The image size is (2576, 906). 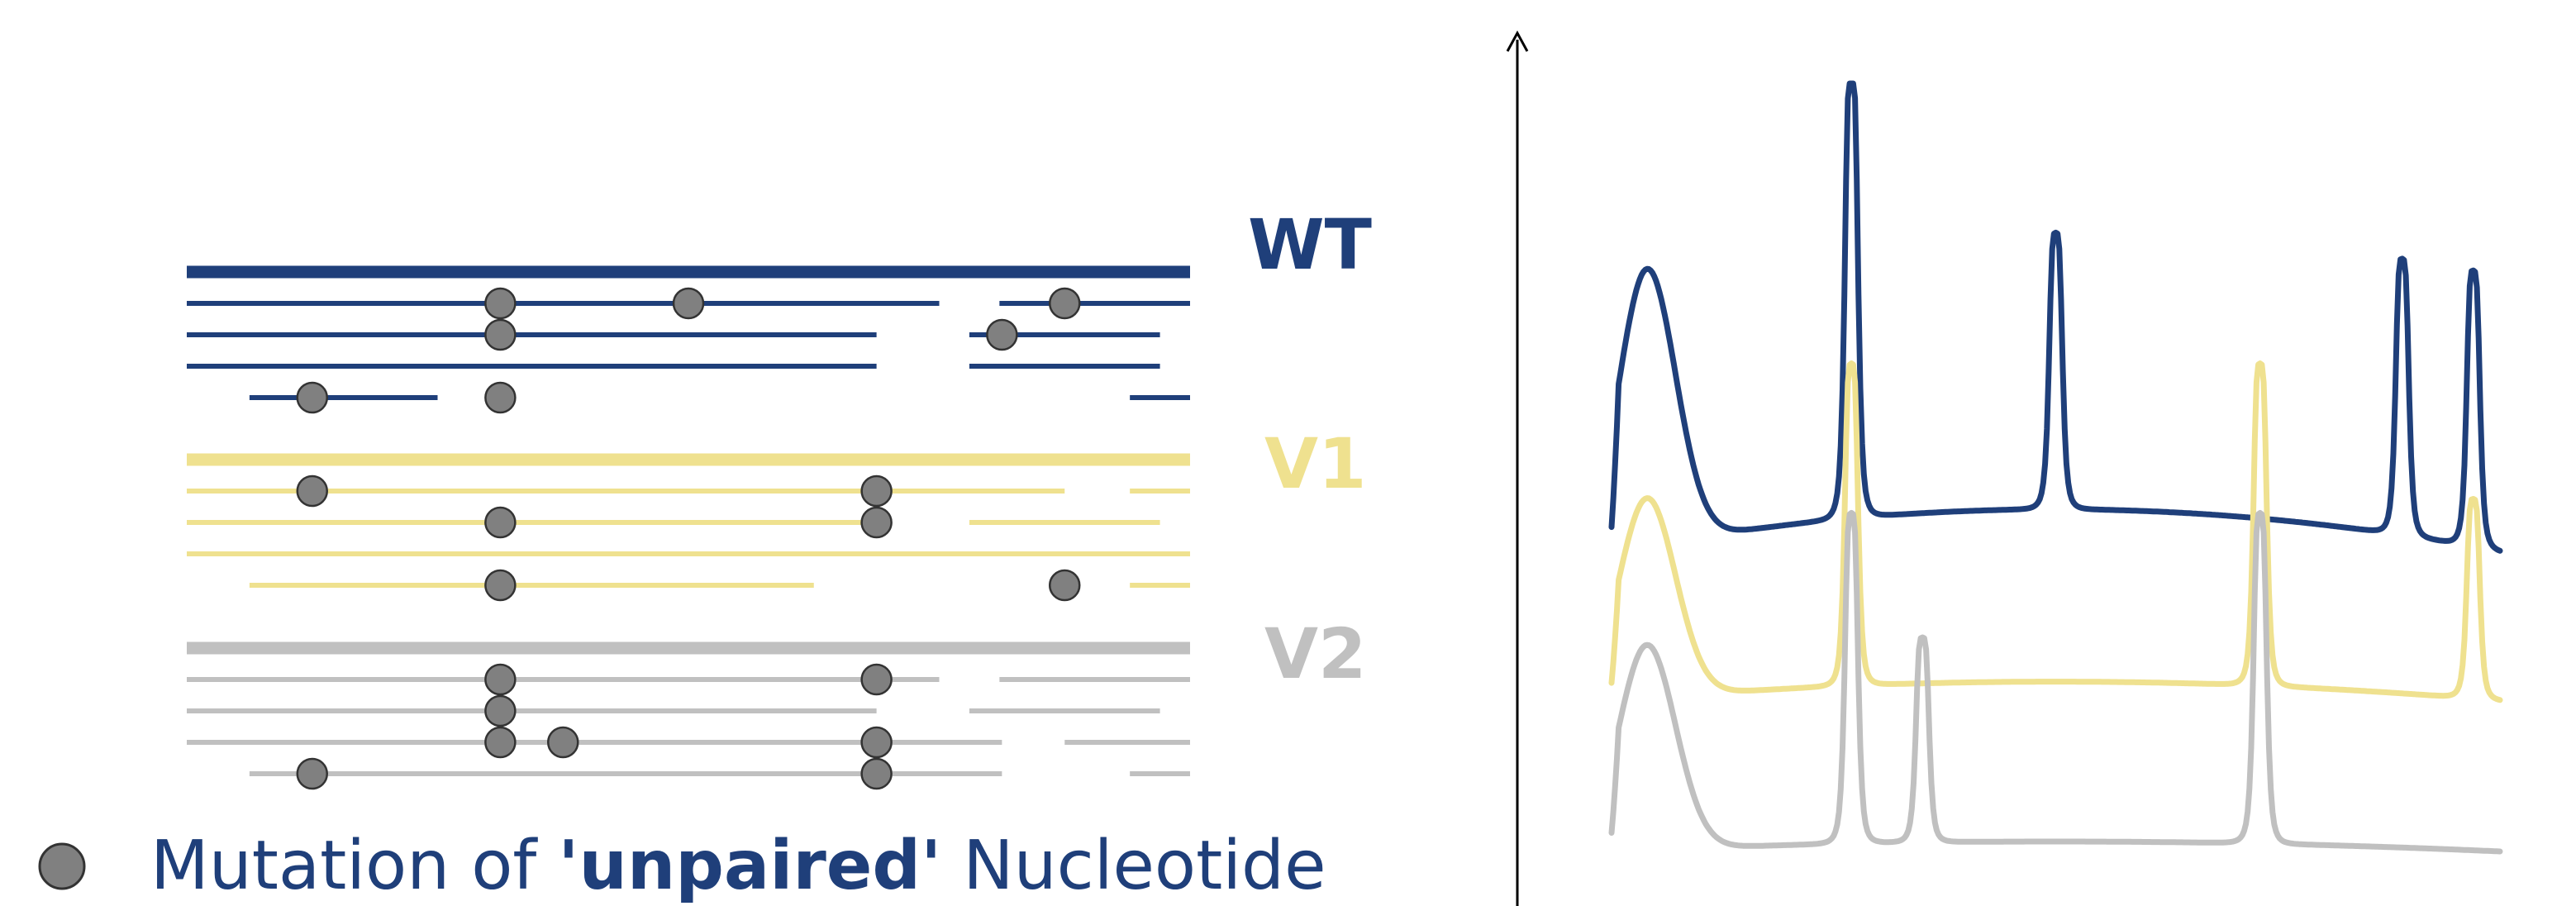 I want to click on group-labels: WT V1 V2, so click(x=1310, y=449).